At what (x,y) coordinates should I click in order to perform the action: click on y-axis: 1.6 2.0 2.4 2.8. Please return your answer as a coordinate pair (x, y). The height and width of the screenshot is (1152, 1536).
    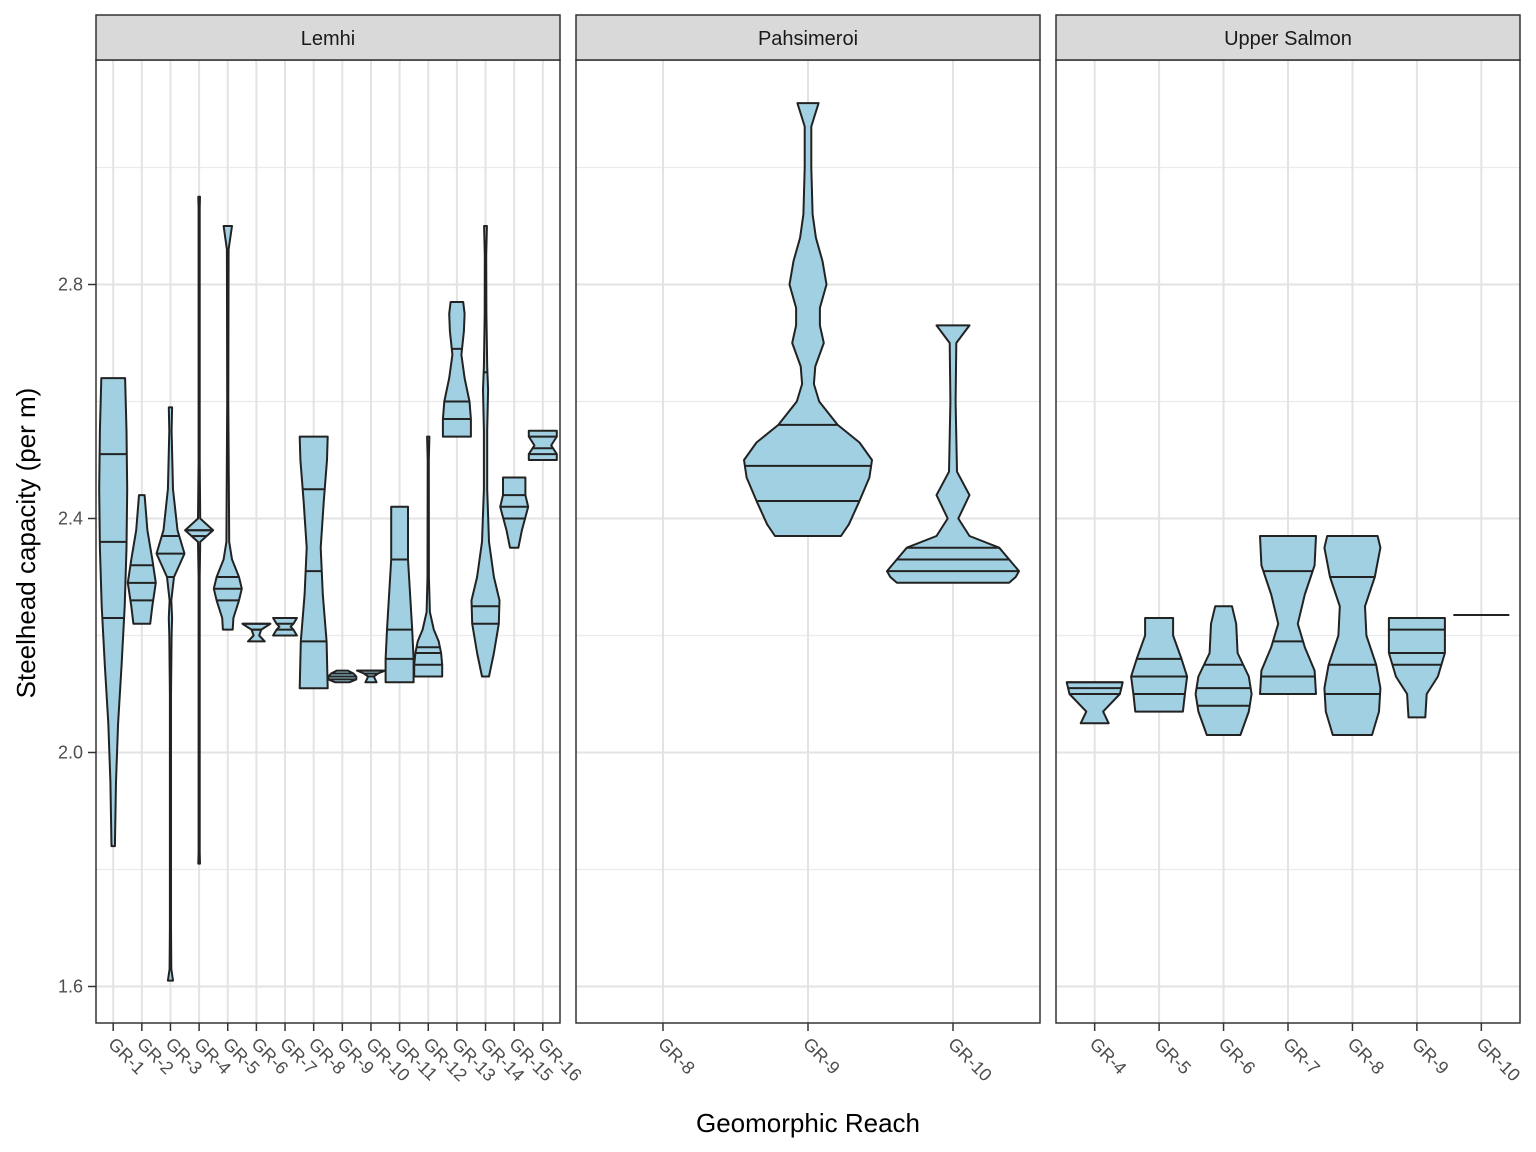
    Looking at the image, I should click on (77, 636).